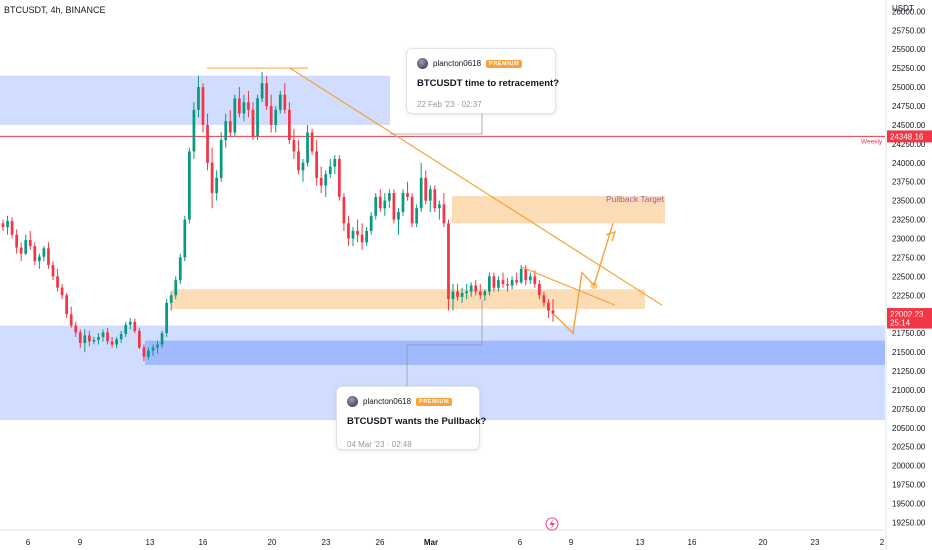  What do you see at coordinates (909, 275) in the screenshot?
I see `price-axis` at bounding box center [909, 275].